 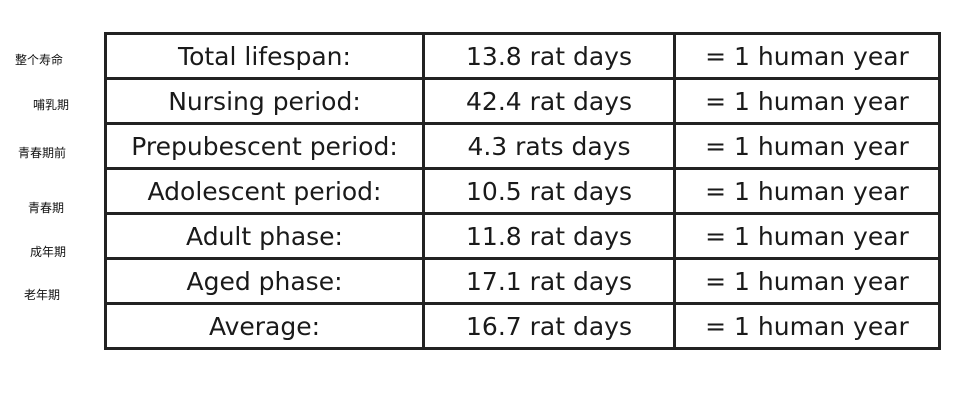 I want to click on side-label-adolescent: 青春期, so click(x=46, y=208).